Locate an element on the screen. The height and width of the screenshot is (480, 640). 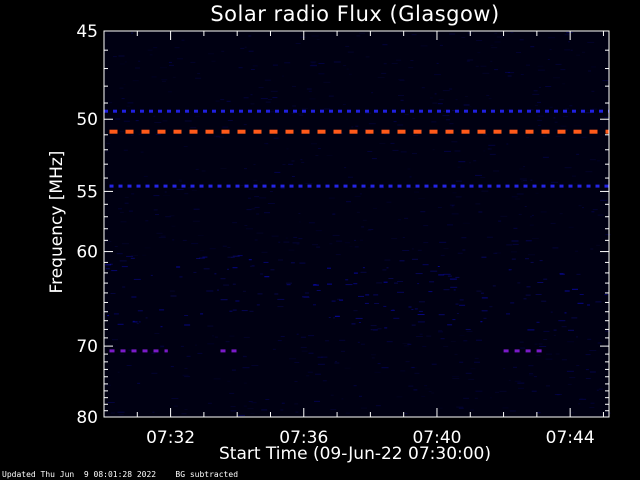
updated-timestamp: Updated Thu Jun 9 08:01:28 2022 is located at coordinates (79, 474).